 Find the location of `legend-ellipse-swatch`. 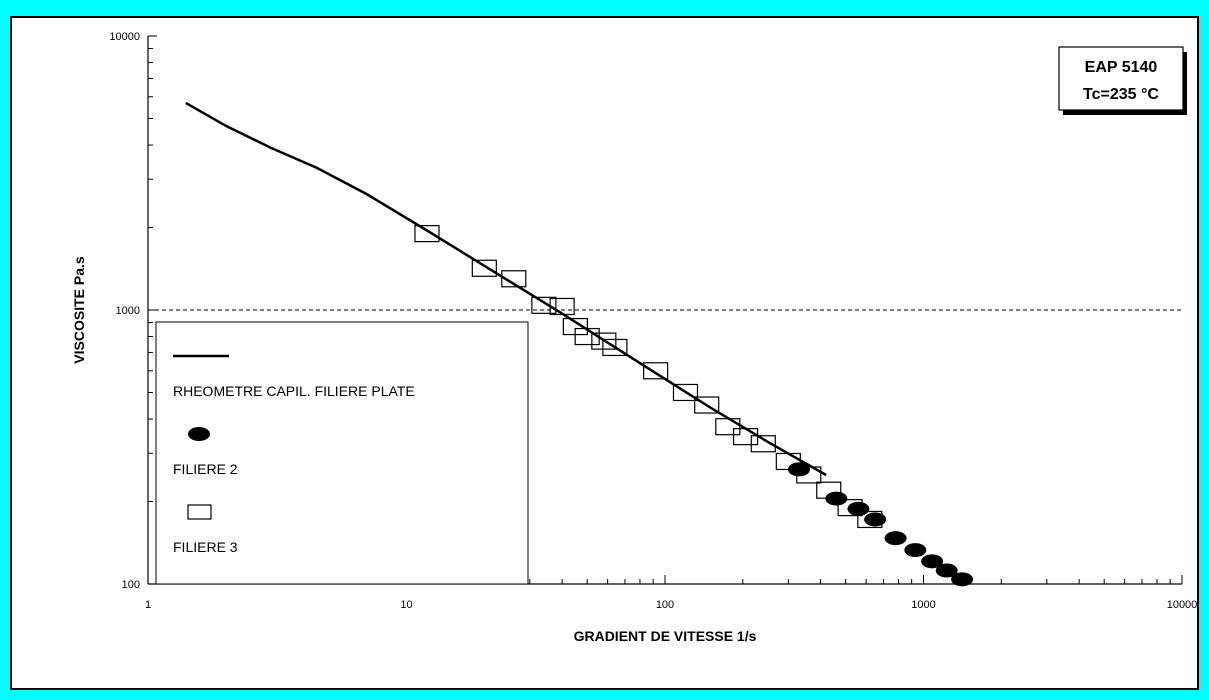

legend-ellipse-swatch is located at coordinates (199, 434).